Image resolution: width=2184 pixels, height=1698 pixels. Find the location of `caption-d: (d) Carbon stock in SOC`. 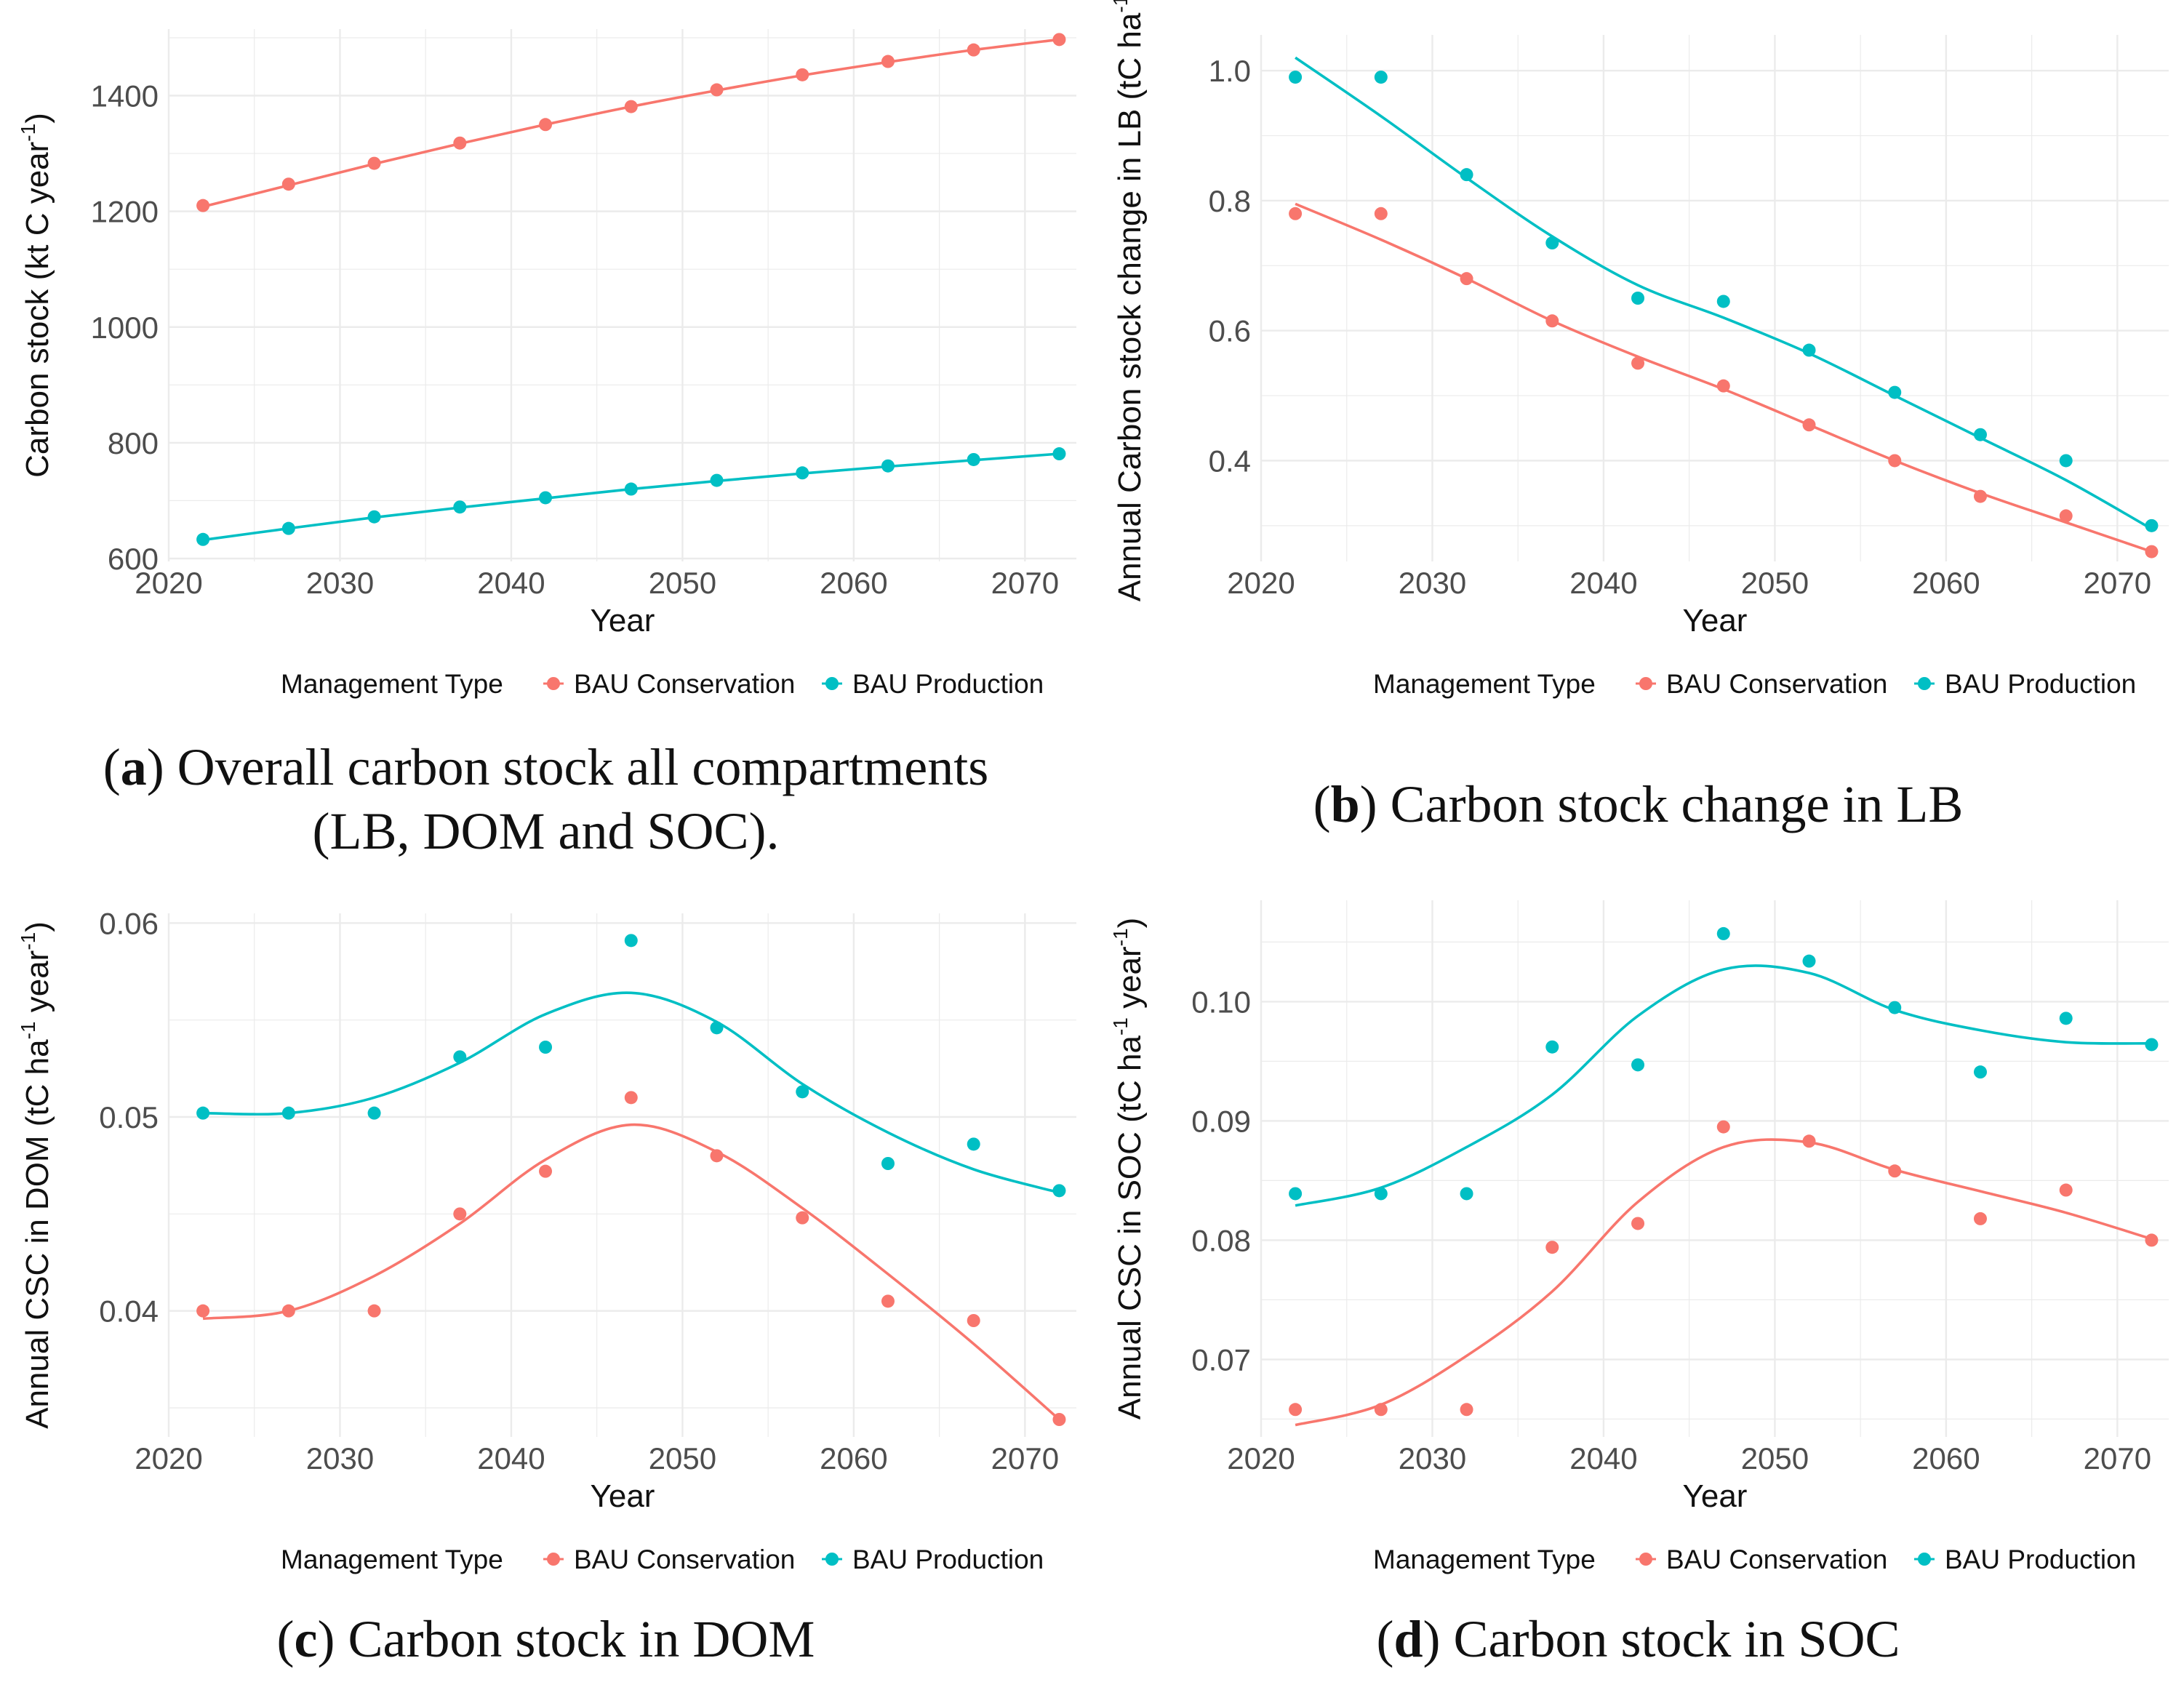

caption-d: (d) Carbon stock in SOC is located at coordinates (1638, 1639).